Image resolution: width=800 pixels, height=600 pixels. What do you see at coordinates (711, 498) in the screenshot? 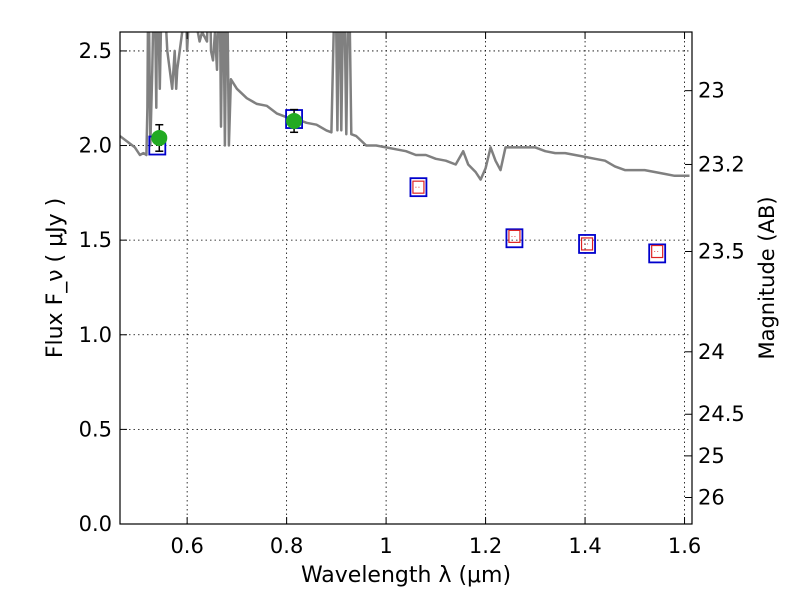
I see `right-tick-label: 26` at bounding box center [711, 498].